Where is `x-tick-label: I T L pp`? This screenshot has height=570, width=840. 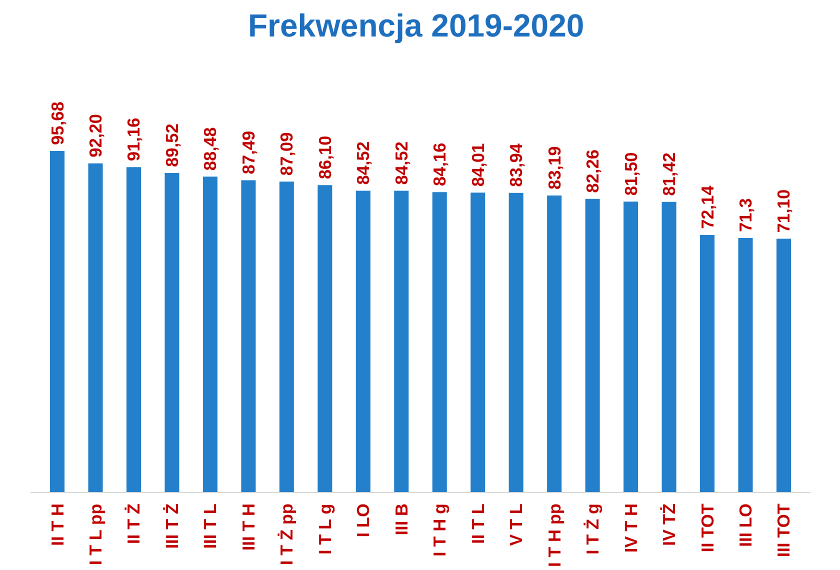
x-tick-label: I T L pp is located at coordinates (96, 535).